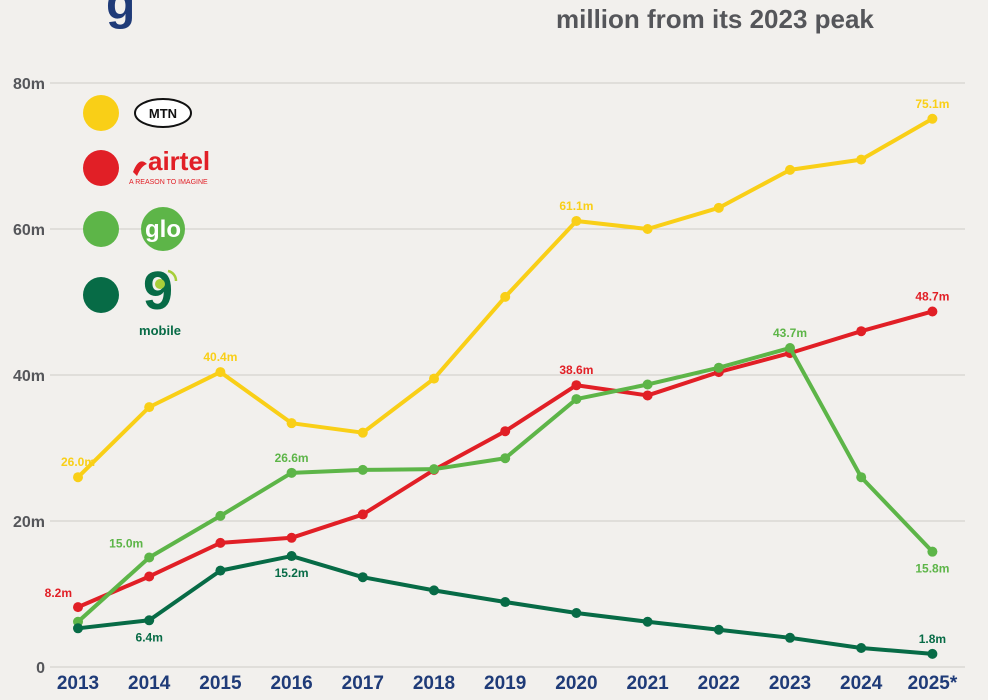 The width and height of the screenshot is (988, 700). What do you see at coordinates (40, 668) in the screenshot?
I see `y-tick-label: 0` at bounding box center [40, 668].